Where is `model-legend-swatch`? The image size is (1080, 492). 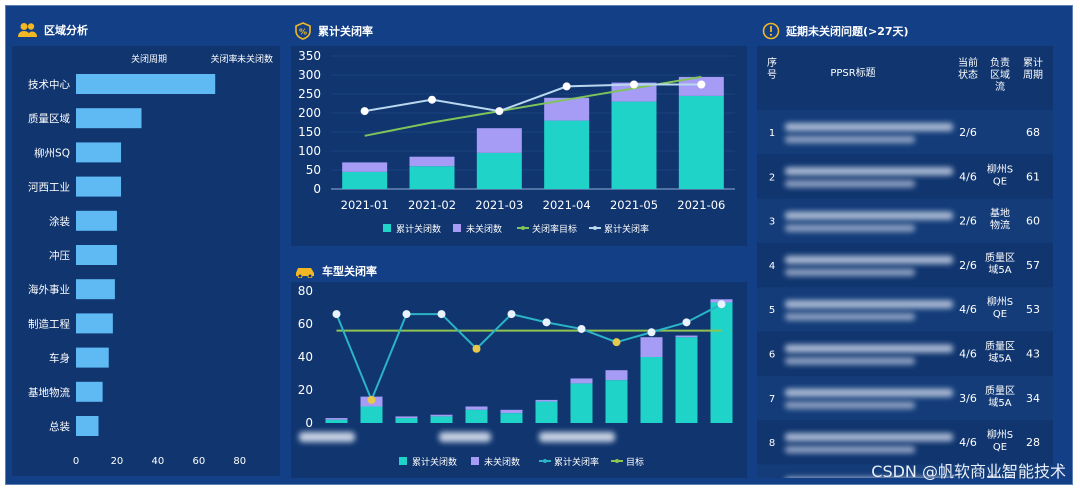
model-legend-swatch is located at coordinates (475, 461).